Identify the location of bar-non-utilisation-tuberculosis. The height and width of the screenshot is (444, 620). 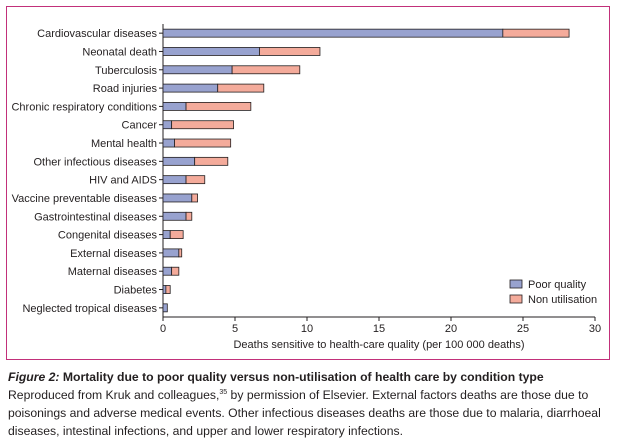
(266, 70).